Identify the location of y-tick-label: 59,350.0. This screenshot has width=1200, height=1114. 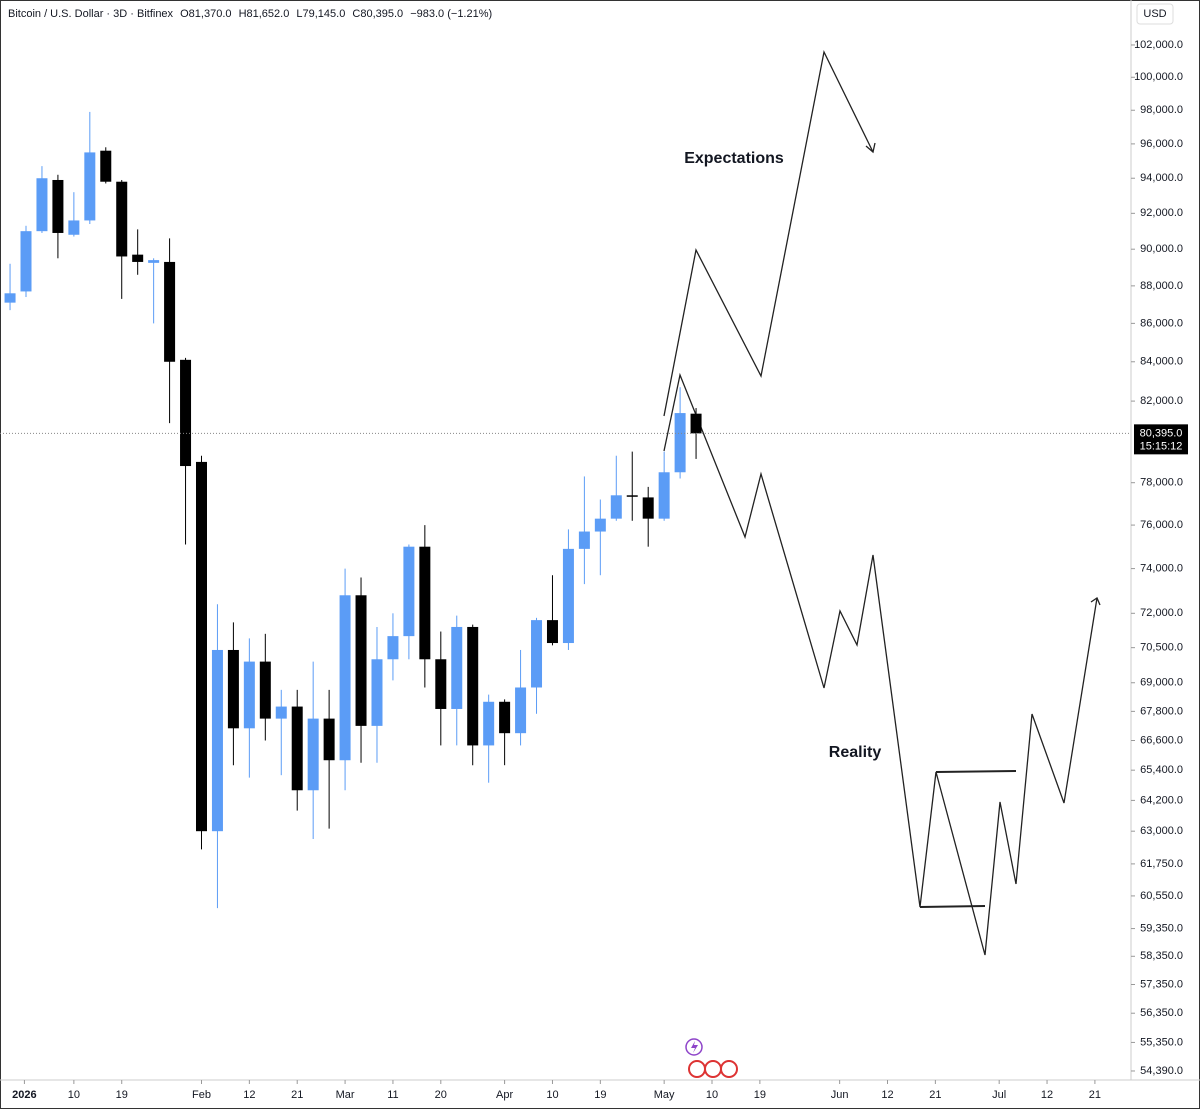
(1161, 928).